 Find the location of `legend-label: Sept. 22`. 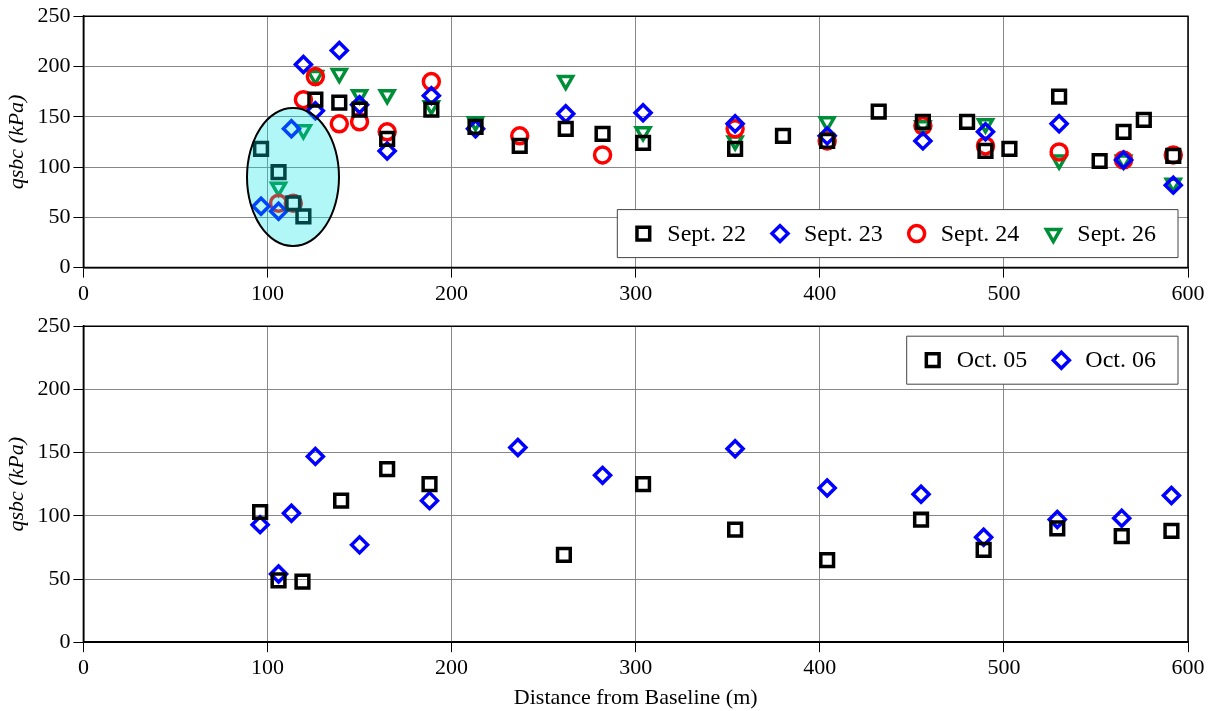

legend-label: Sept. 22 is located at coordinates (706, 232).